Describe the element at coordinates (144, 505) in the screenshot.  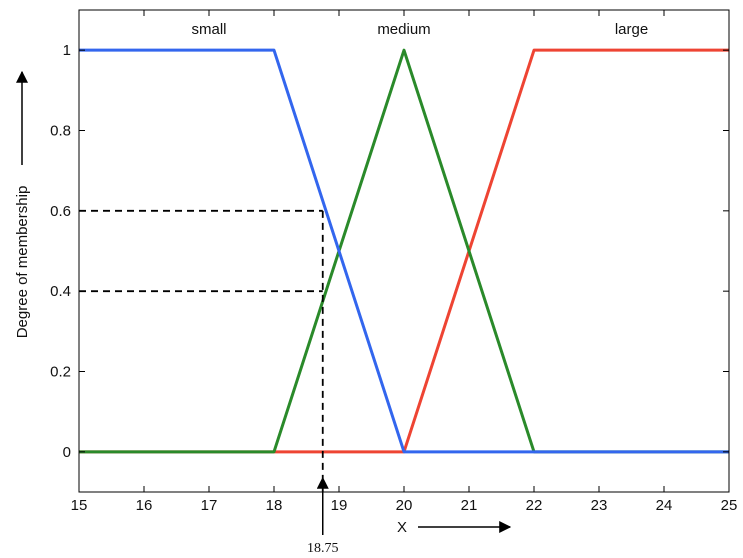
I see `x-tick-label: 16` at that location.